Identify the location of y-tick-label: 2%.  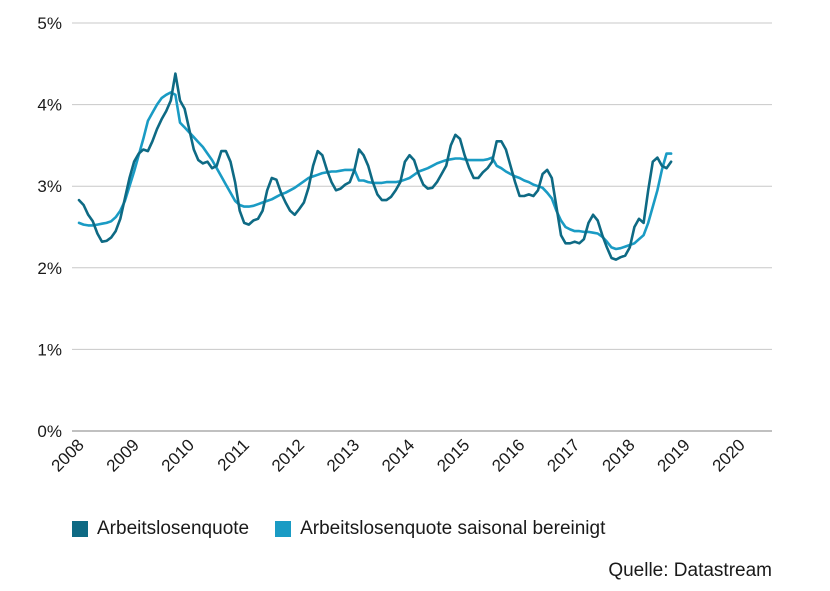
(49, 268).